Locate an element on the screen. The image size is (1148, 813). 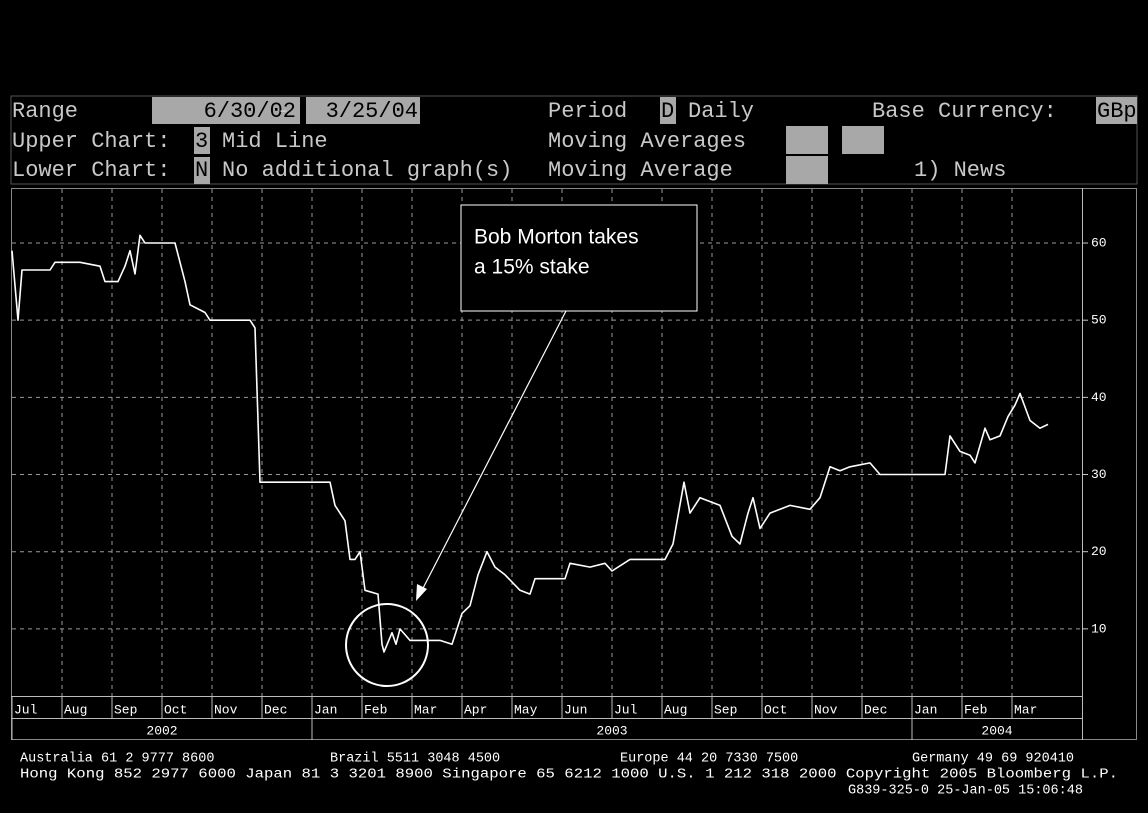
annotation-text: a 15% stake is located at coordinates (532, 267).